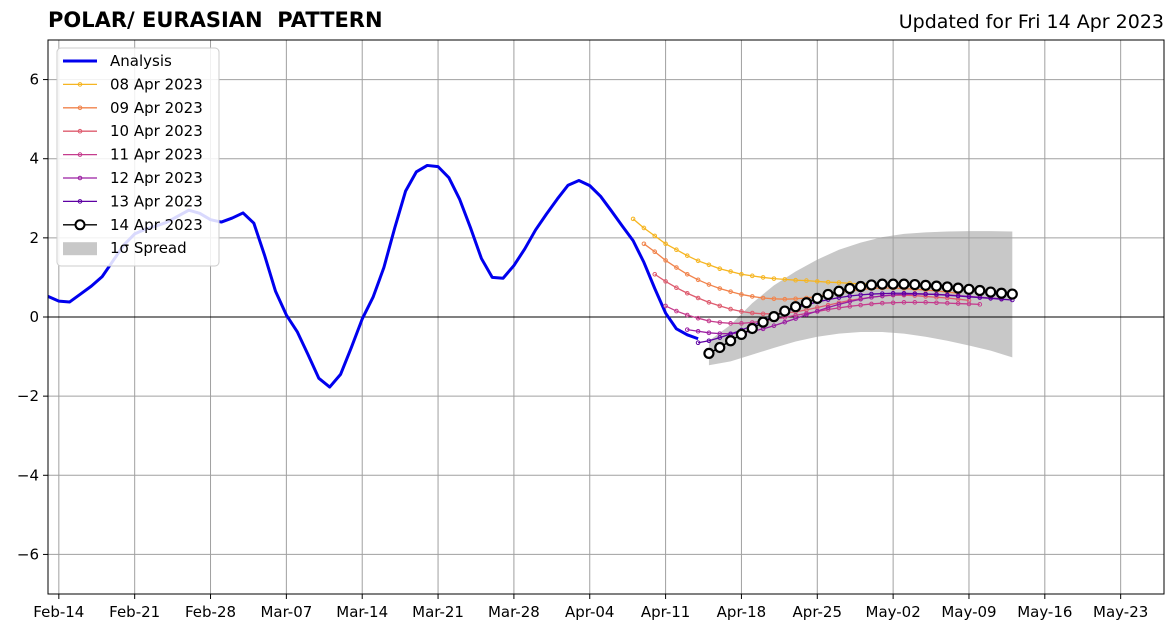 The image size is (1176, 633). I want to click on updated-date: Updated for Fri 14 Apr 2023, so click(1031, 22).